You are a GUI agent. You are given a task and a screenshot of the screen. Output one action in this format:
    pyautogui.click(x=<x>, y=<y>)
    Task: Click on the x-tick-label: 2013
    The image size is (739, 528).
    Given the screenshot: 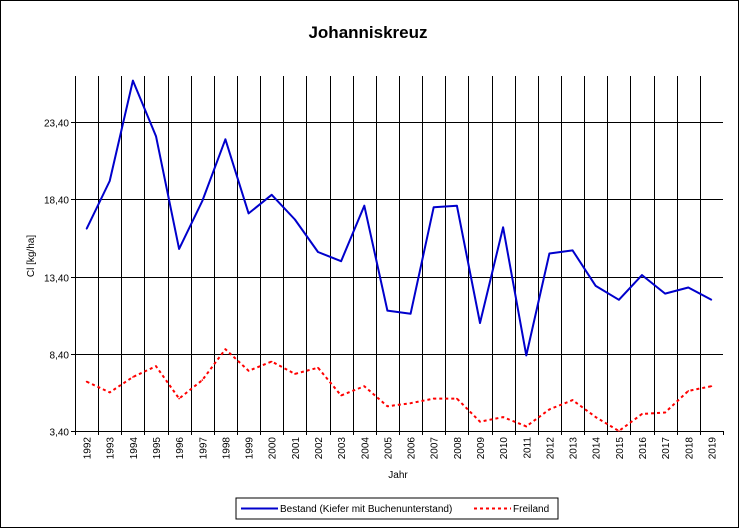 What is the action you would take?
    pyautogui.click(x=574, y=448)
    